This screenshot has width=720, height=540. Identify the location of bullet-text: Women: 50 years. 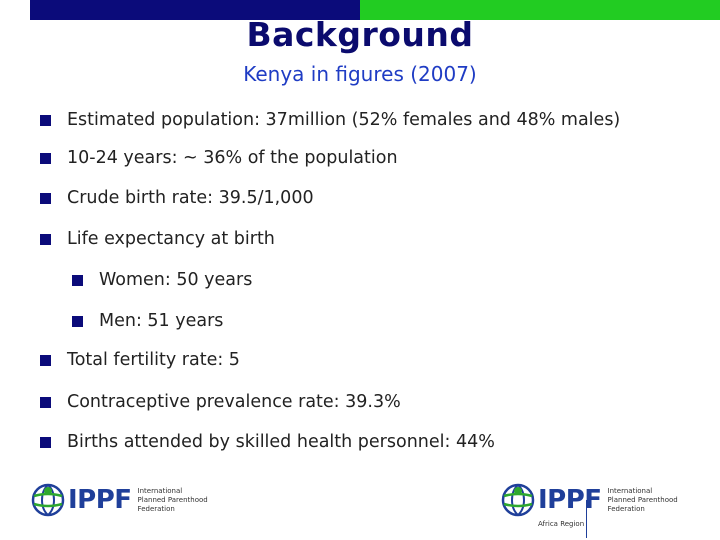
(176, 280).